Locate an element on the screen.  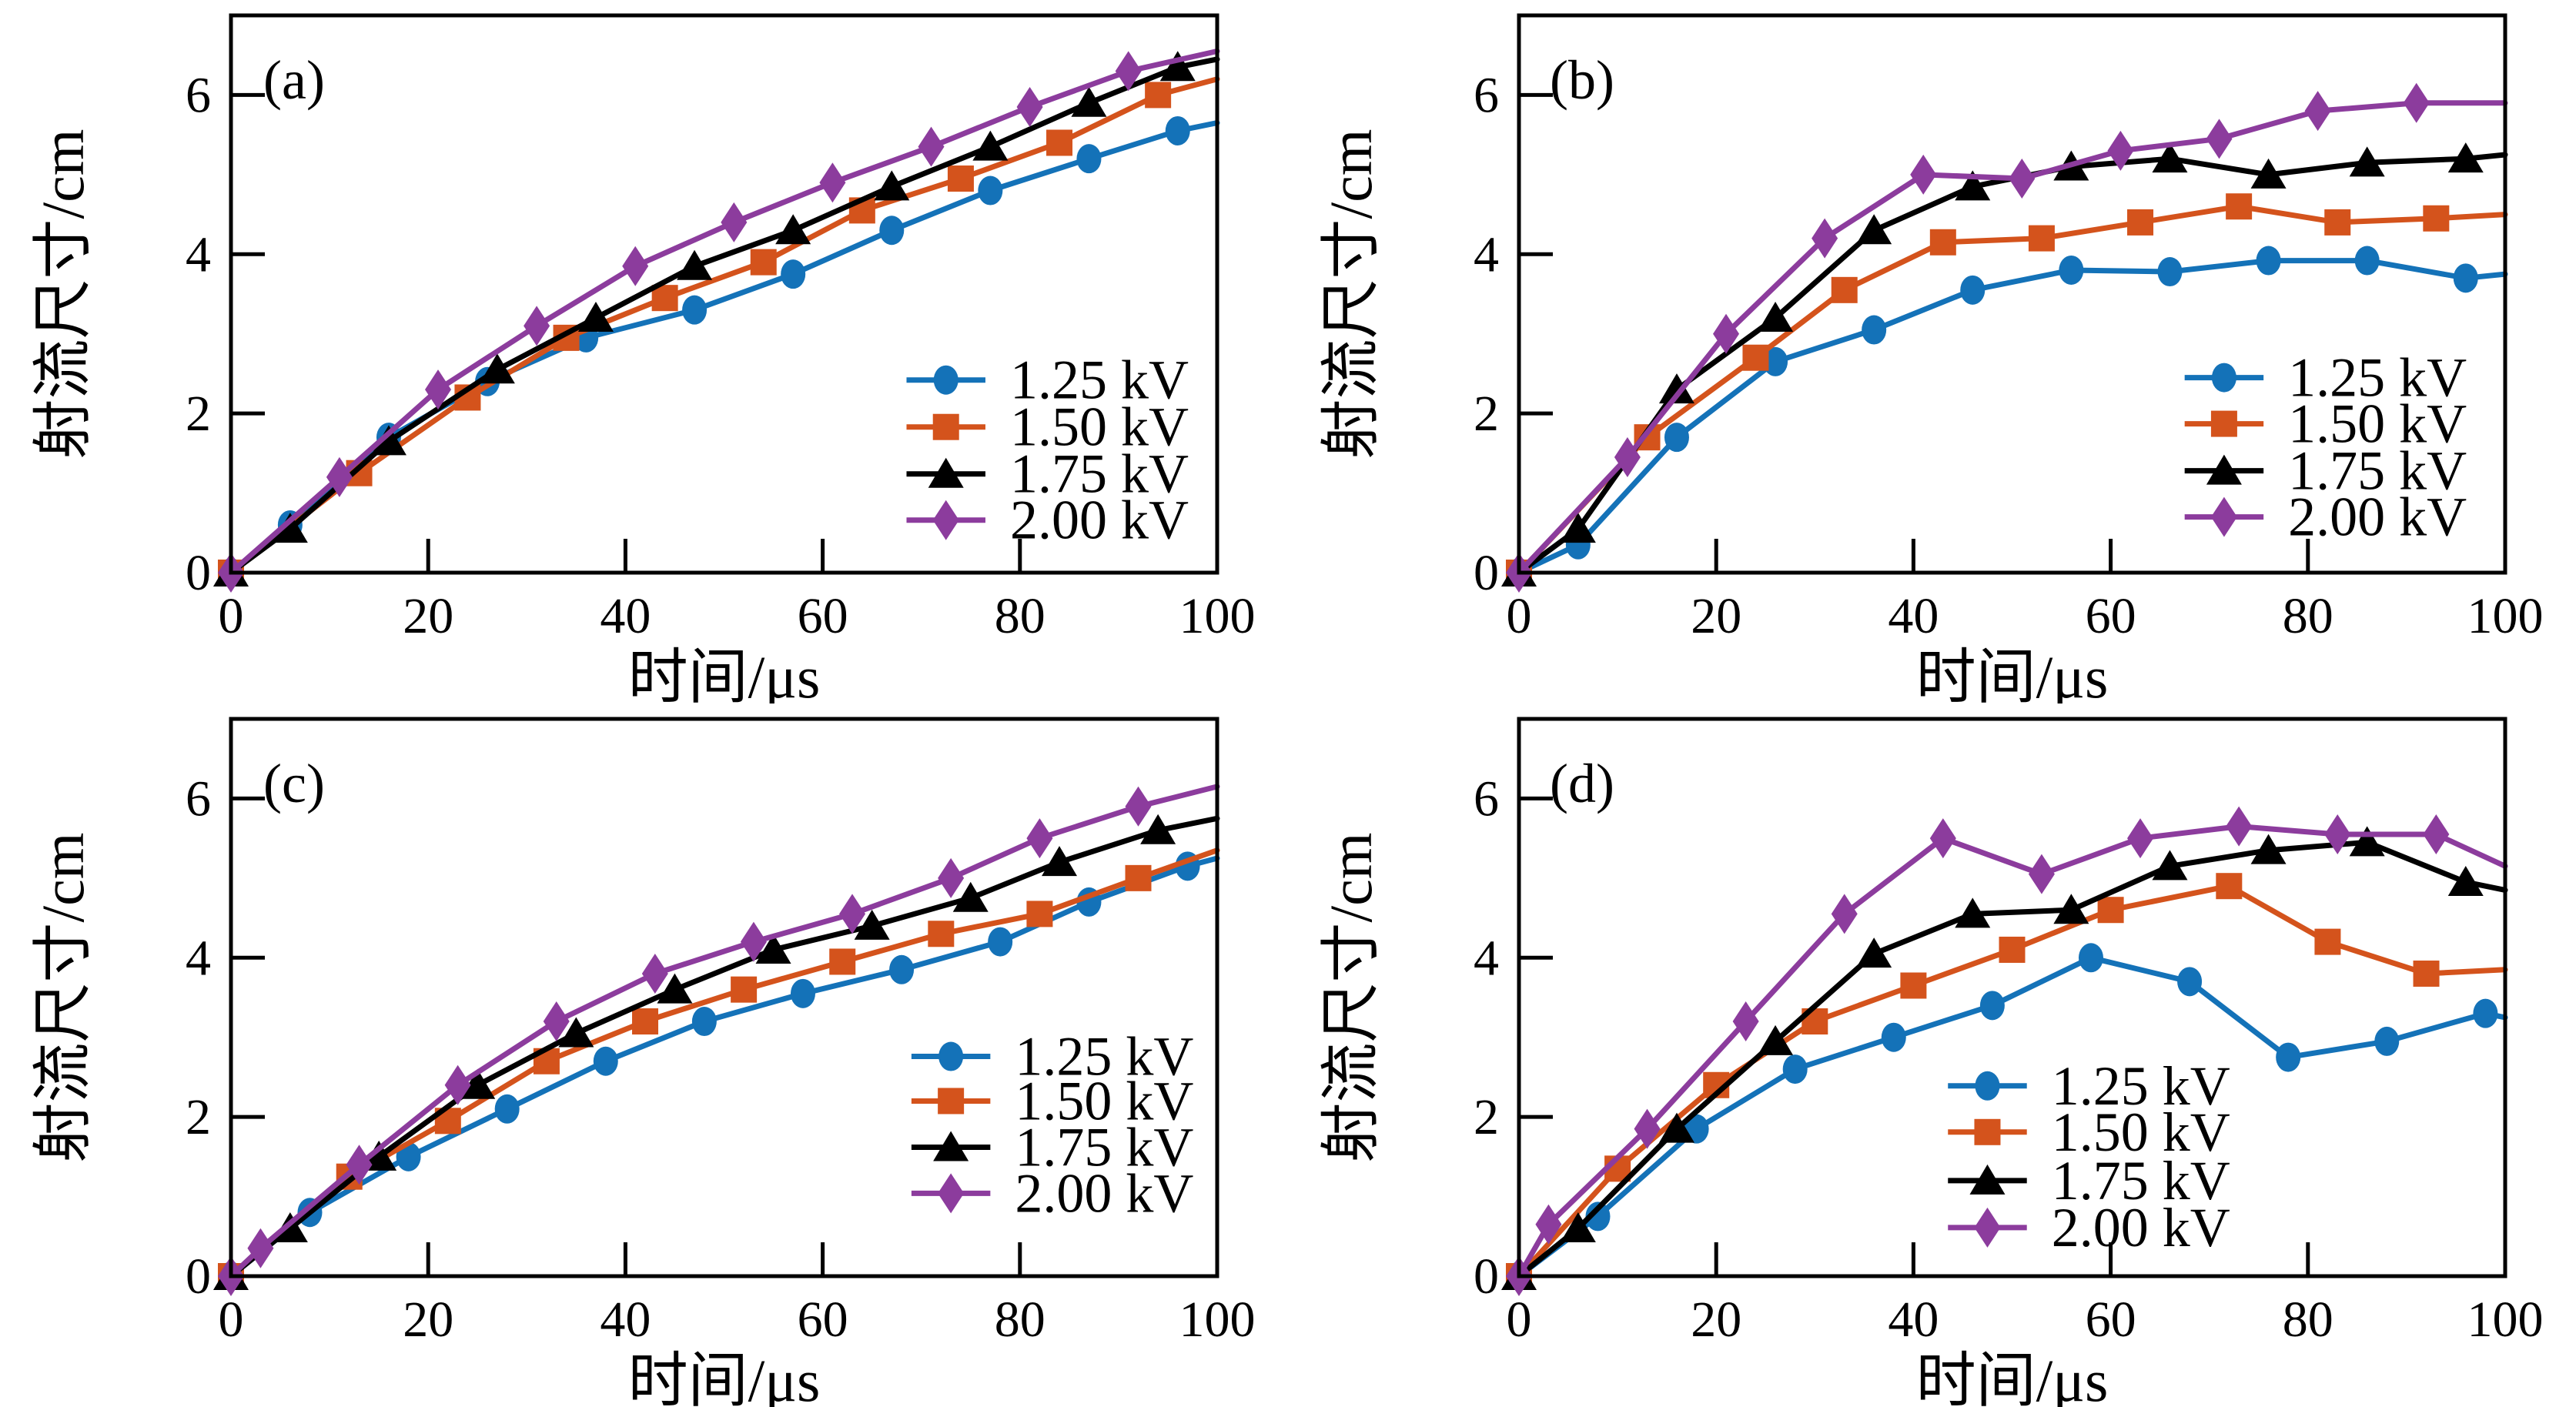
x-tick-label: 20 is located at coordinates (1716, 616).